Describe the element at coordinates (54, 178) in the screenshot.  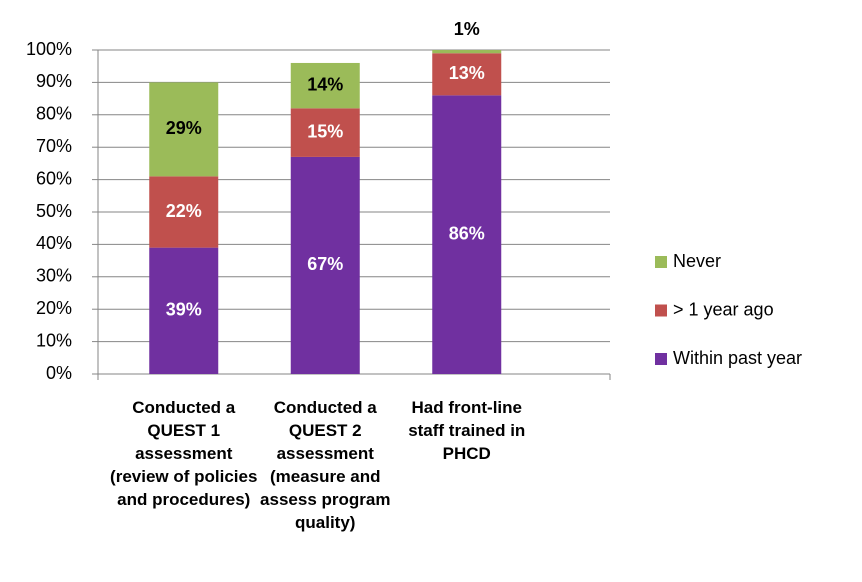
I see `y-tick-label: 60%` at that location.